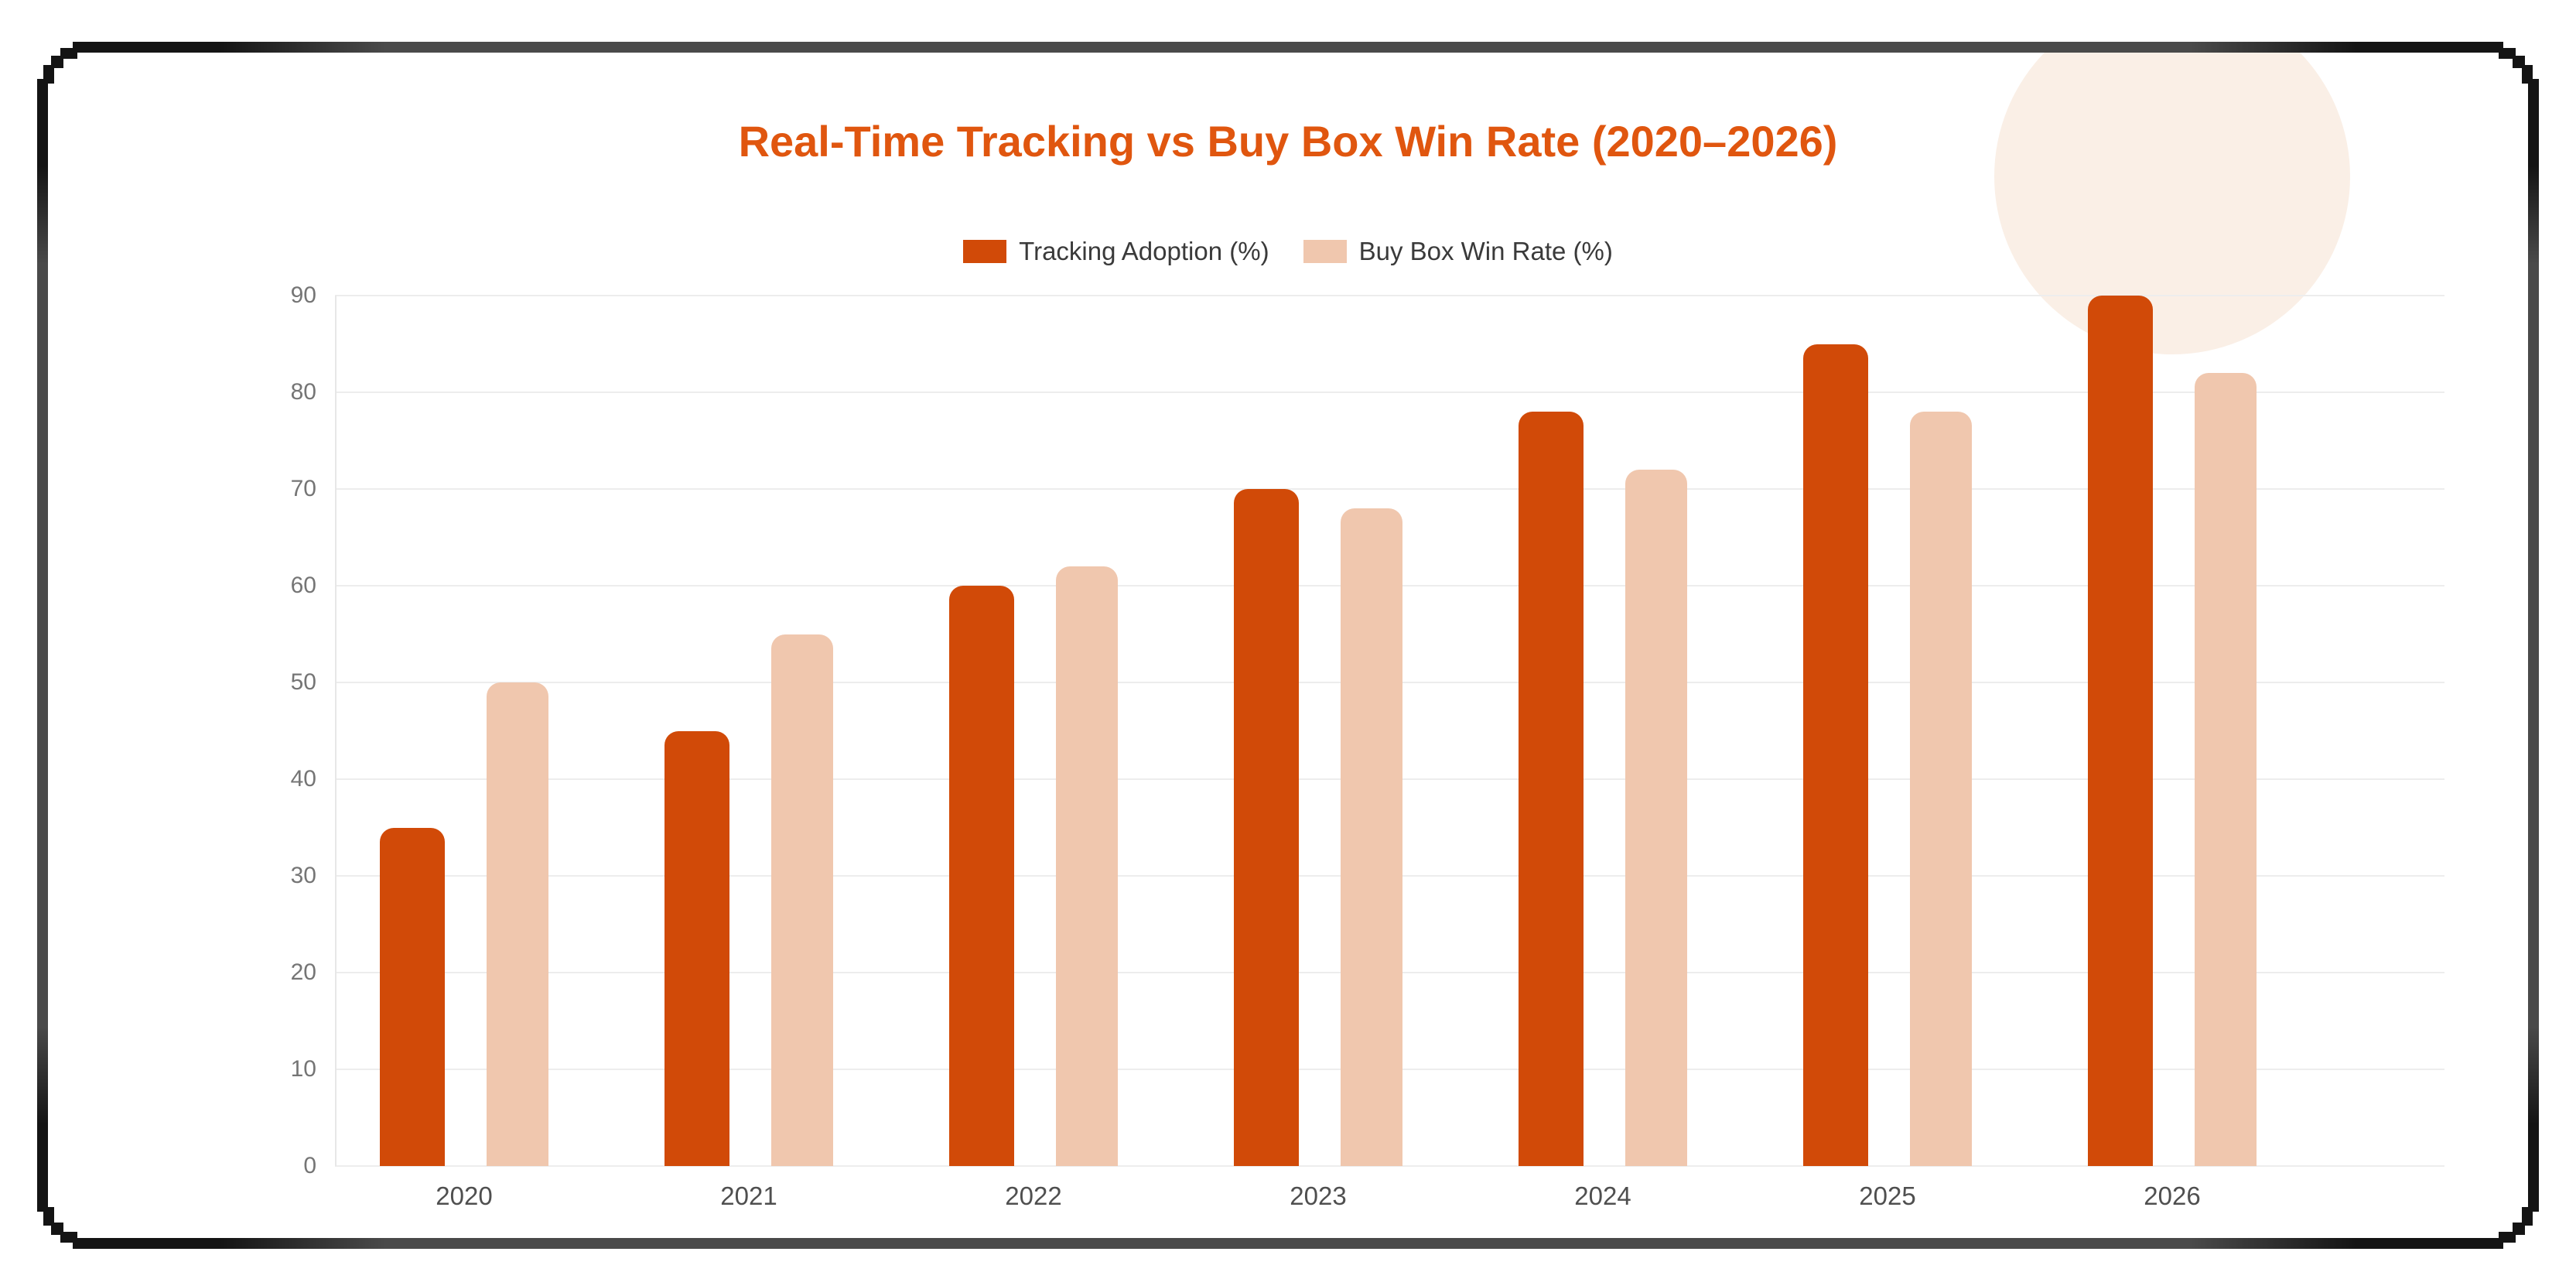 This screenshot has height=1279, width=2576. Describe the element at coordinates (1656, 818) in the screenshot. I see `bar-buy-box-win-rate-2024` at that location.